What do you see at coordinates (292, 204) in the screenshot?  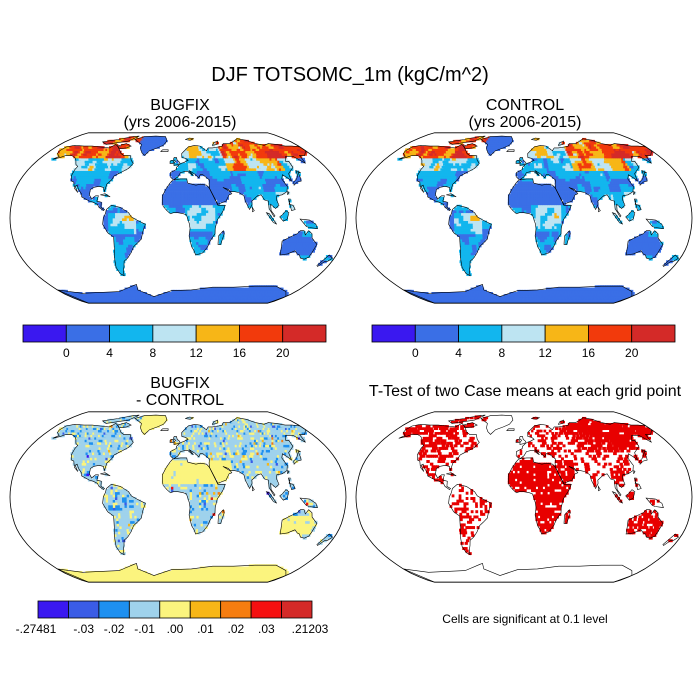 I see `coastline-philippines` at bounding box center [292, 204].